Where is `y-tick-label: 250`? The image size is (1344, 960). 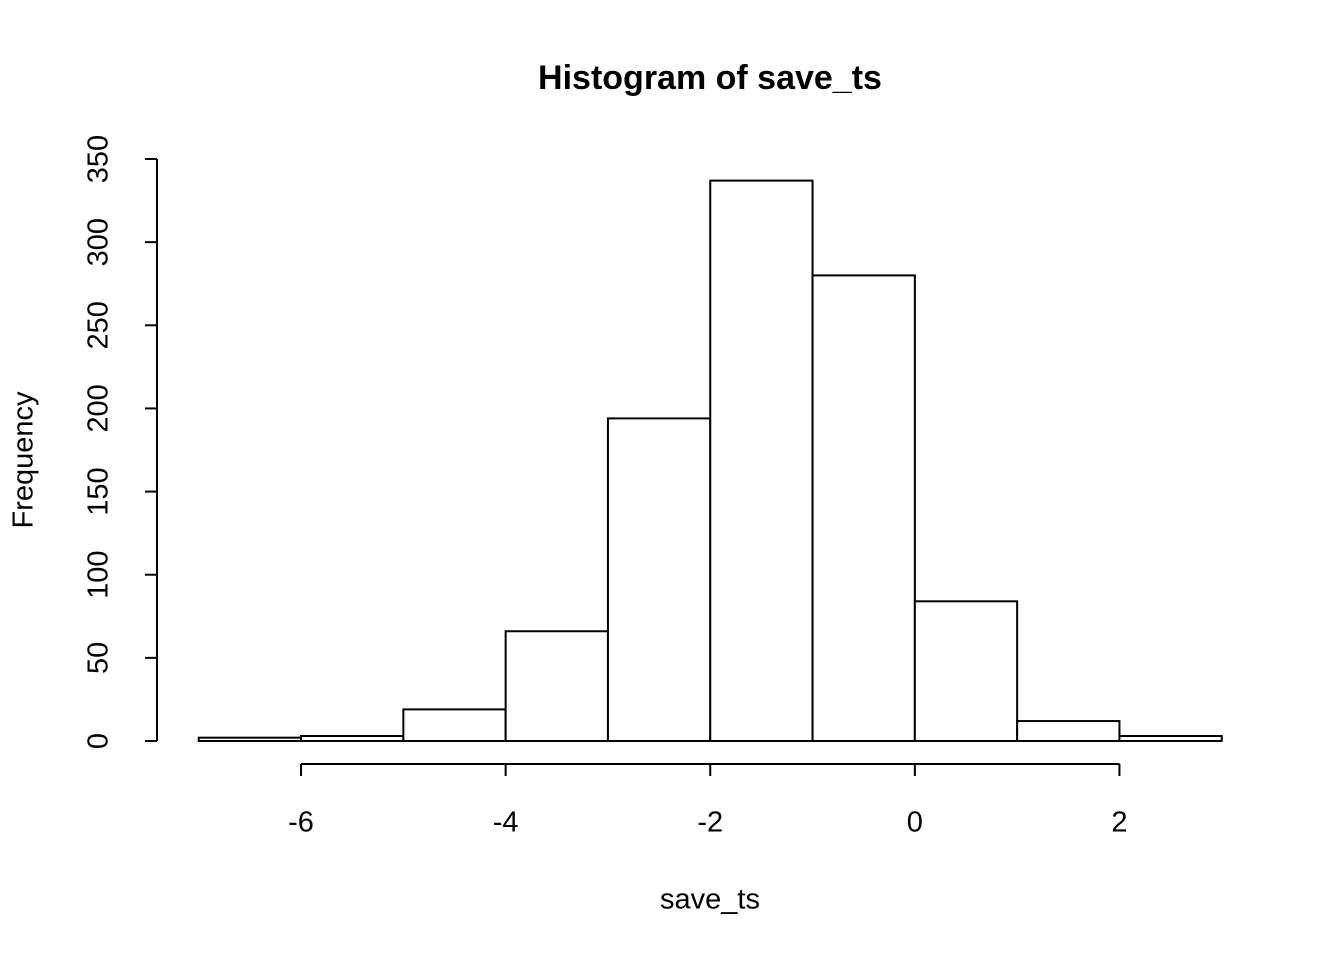 y-tick-label: 250 is located at coordinates (99, 325).